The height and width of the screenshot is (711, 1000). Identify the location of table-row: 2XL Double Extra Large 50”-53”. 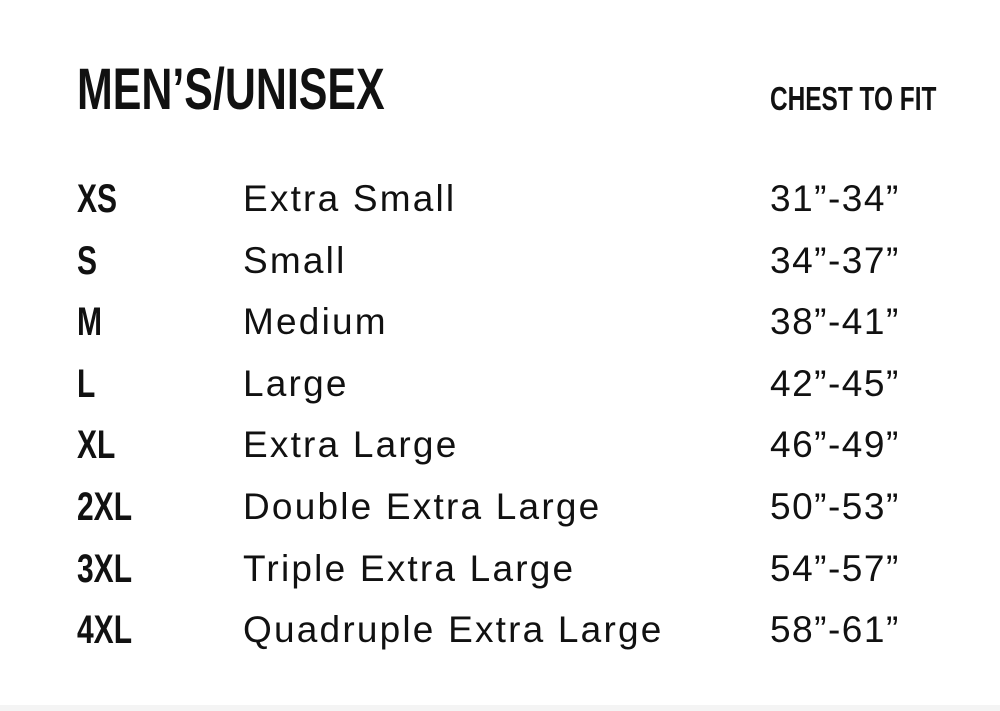
(500, 510).